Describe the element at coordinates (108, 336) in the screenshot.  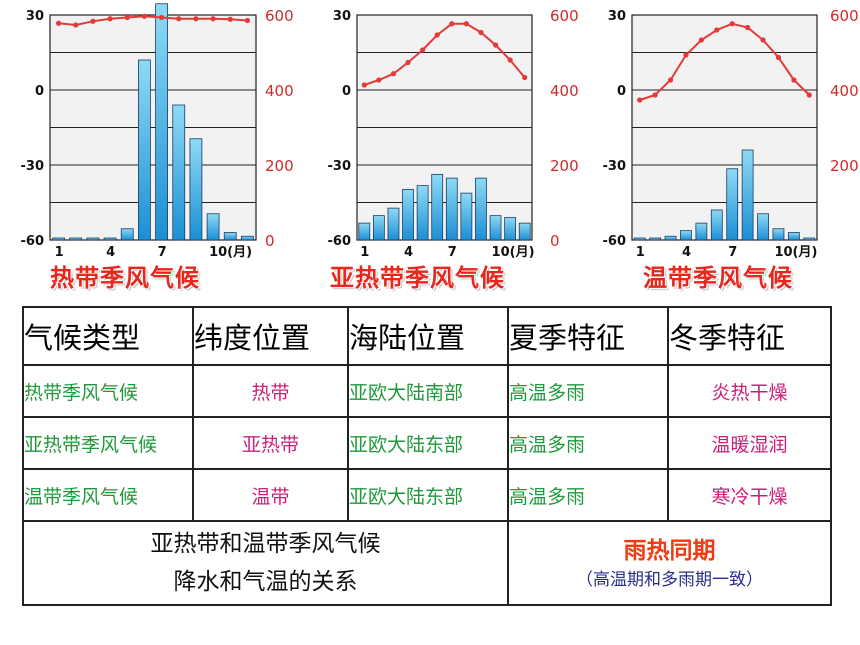
I see `header-climate-type: 气候类型` at that location.